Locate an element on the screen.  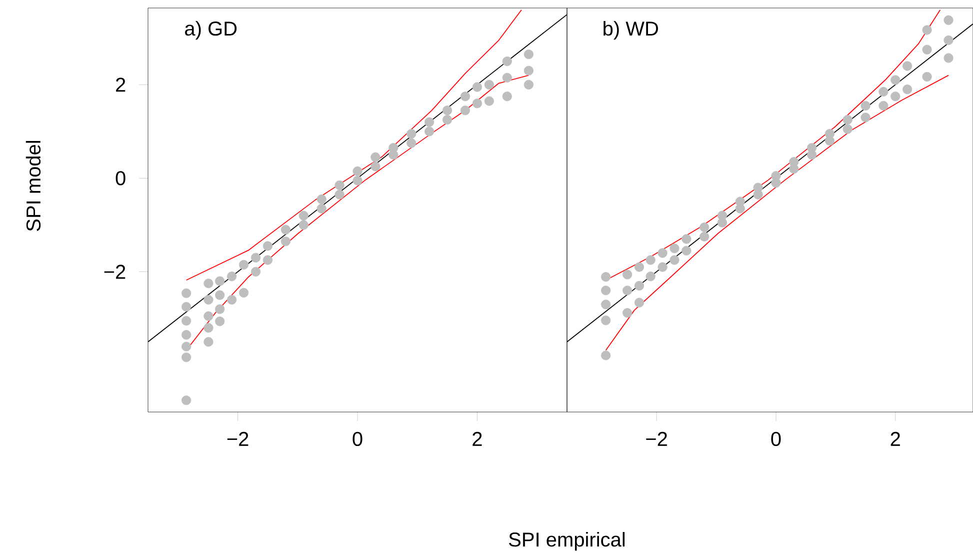
text: b) WD is located at coordinates (631, 30).